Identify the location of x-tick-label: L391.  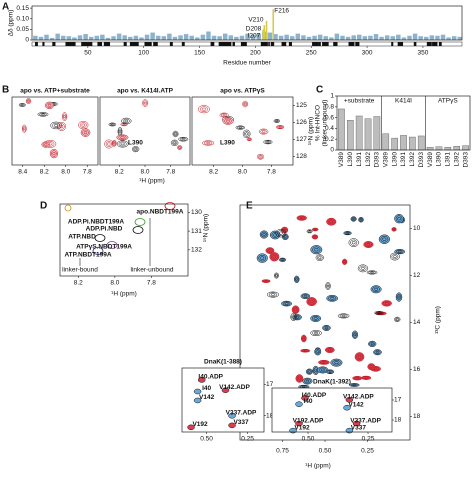
(448, 159).